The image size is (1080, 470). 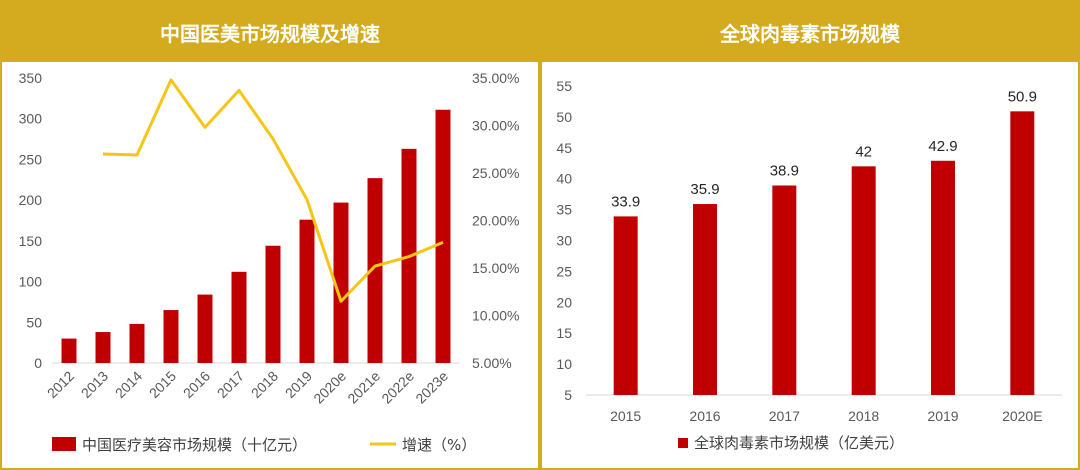 What do you see at coordinates (704, 189) in the screenshot?
I see `right-data-label-2016: 35.9` at bounding box center [704, 189].